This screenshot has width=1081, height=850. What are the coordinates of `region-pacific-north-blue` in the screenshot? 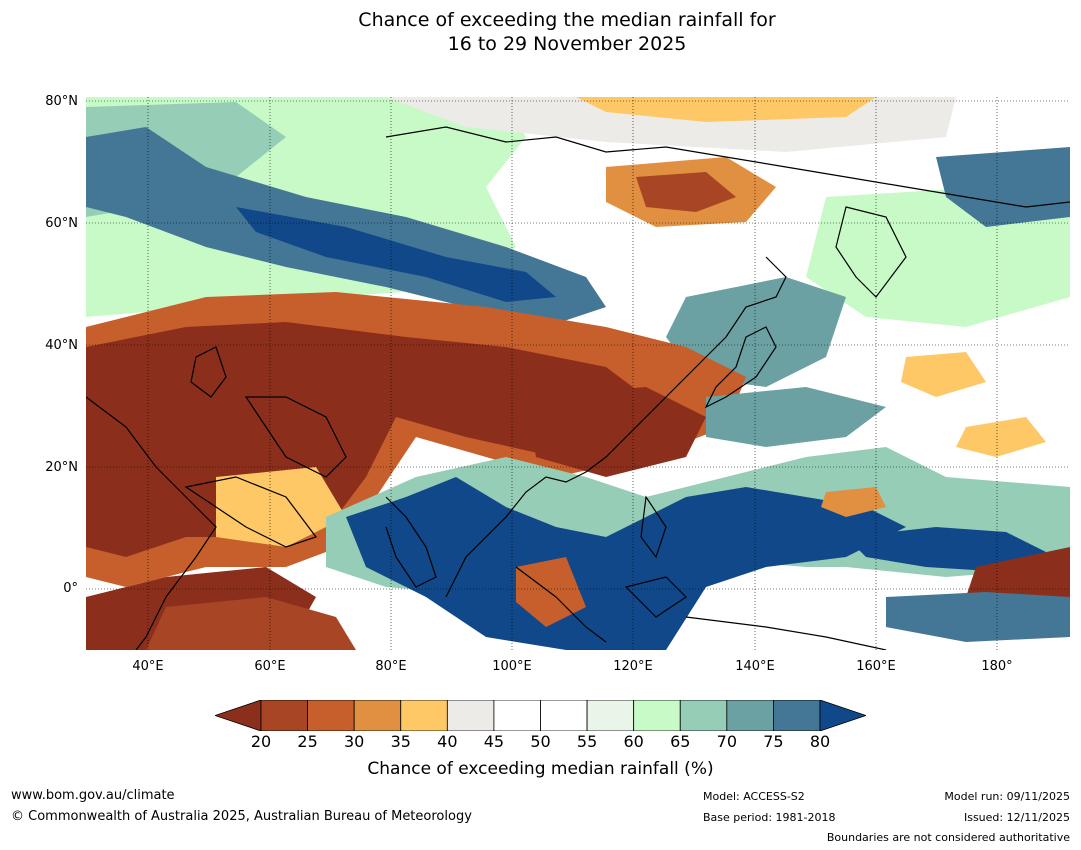 It's located at (1003, 187).